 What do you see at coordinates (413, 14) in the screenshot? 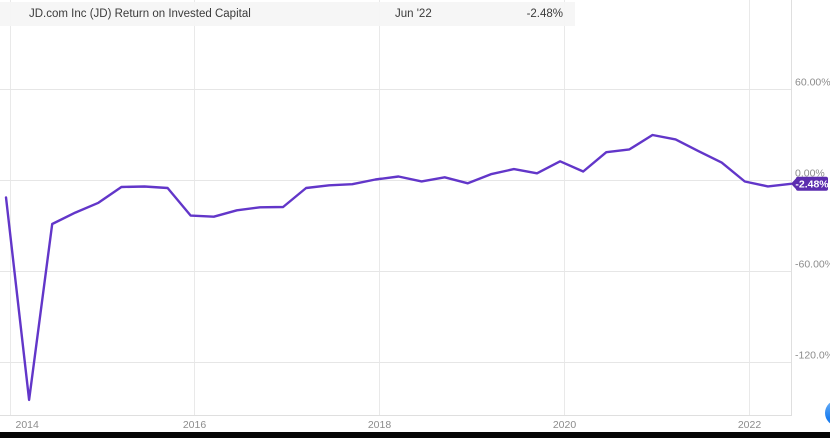
I see `hover-date-label: Jun '22` at bounding box center [413, 14].